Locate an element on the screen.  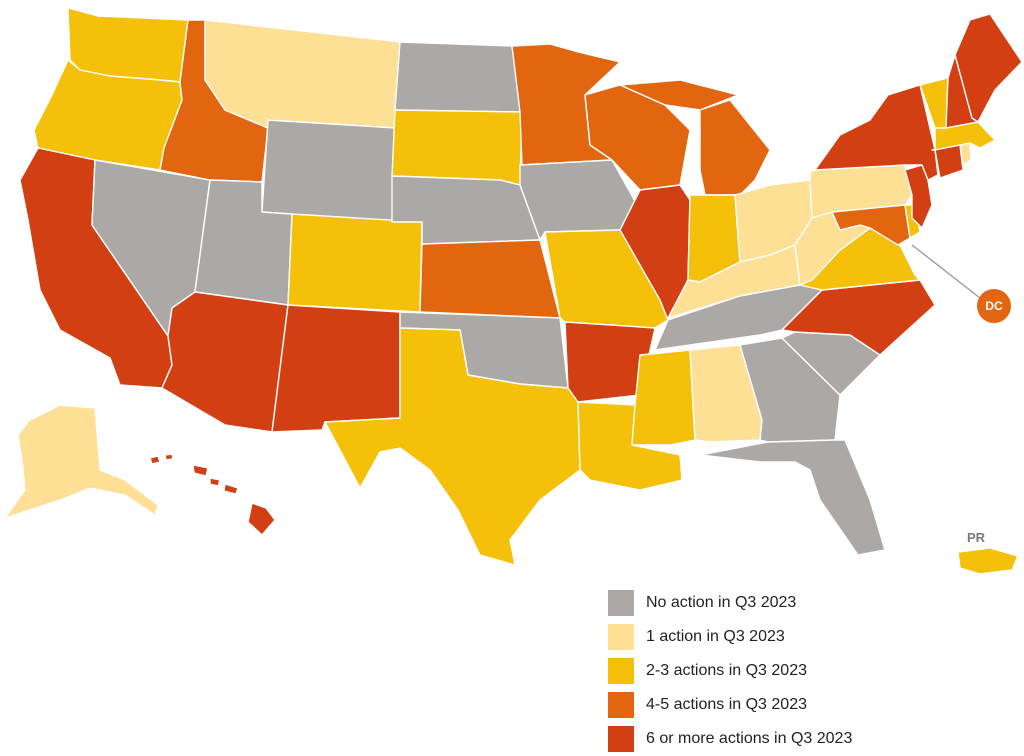
legend-item: 2-3 actions in Q3 2023 is located at coordinates (773, 671).